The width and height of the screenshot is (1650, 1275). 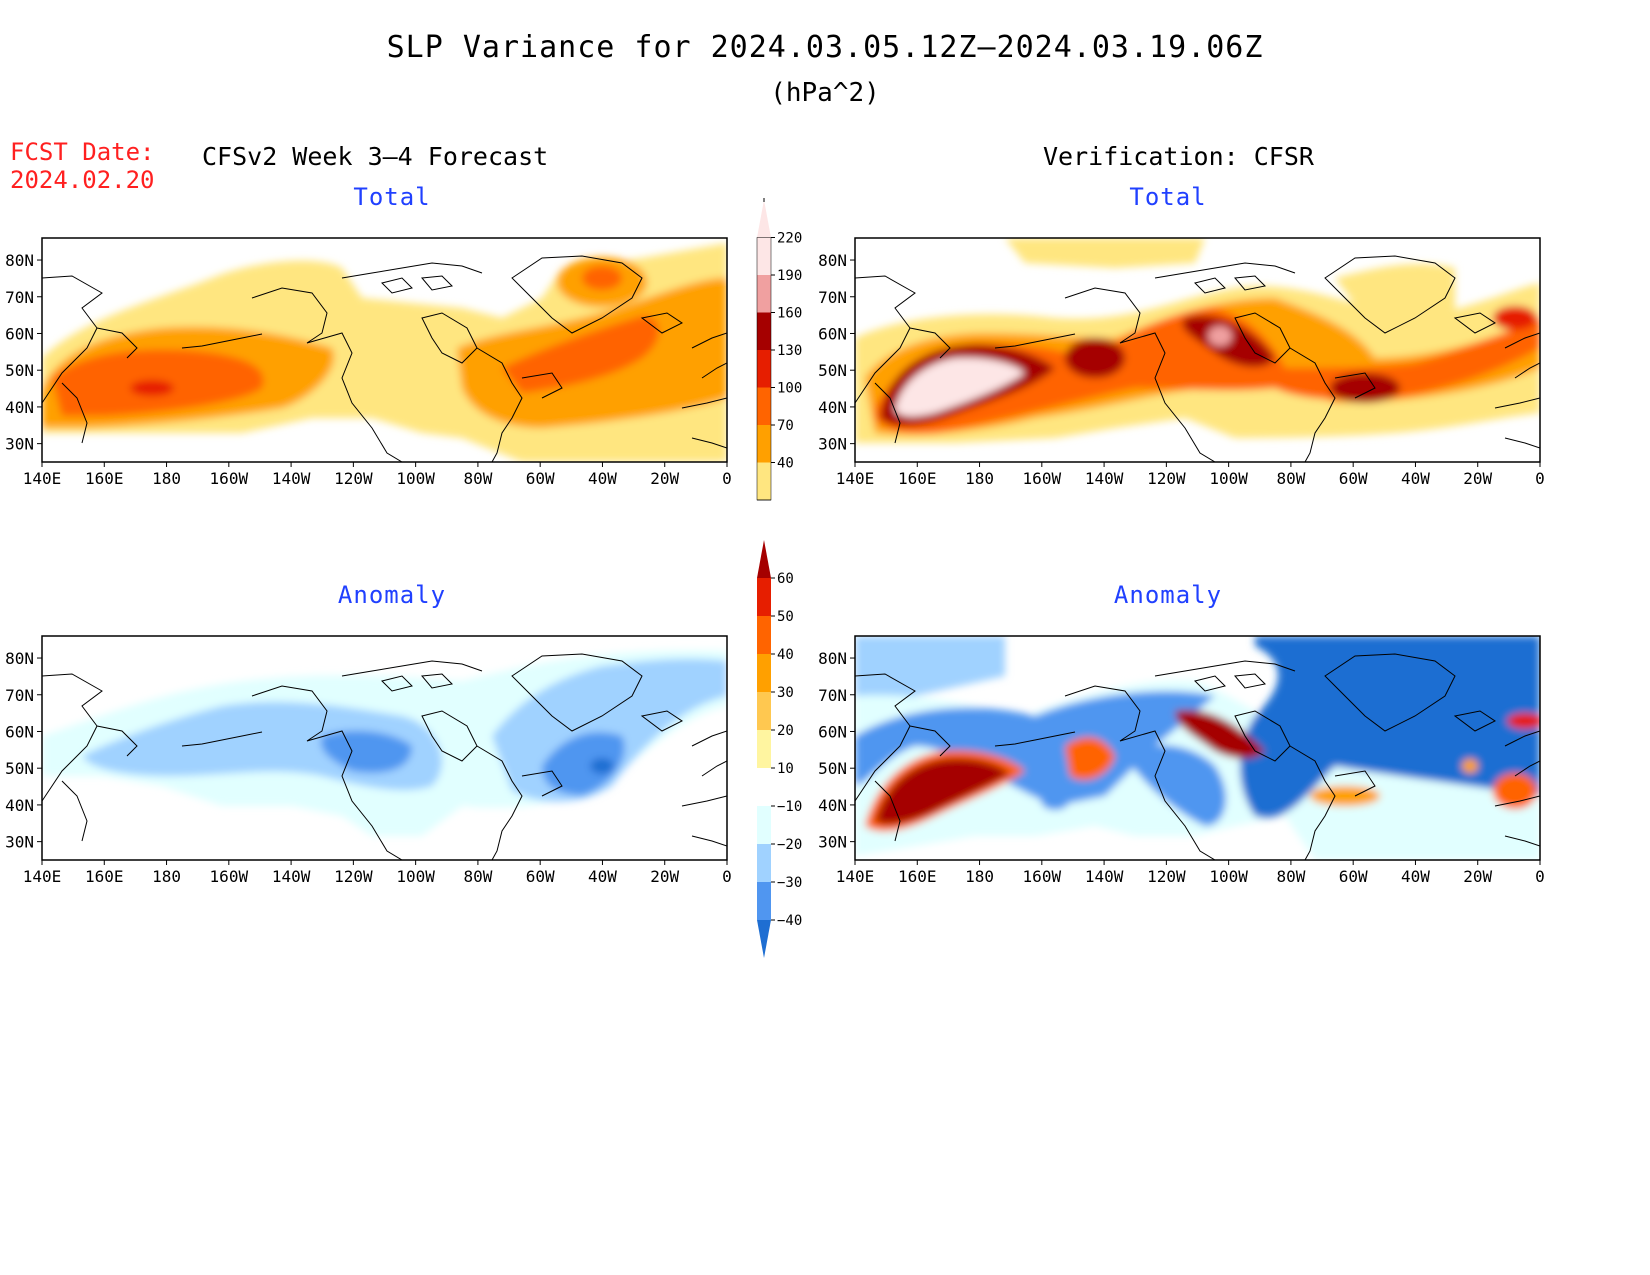 What do you see at coordinates (789, 351) in the screenshot?
I see `colorbar-label: 130` at bounding box center [789, 351].